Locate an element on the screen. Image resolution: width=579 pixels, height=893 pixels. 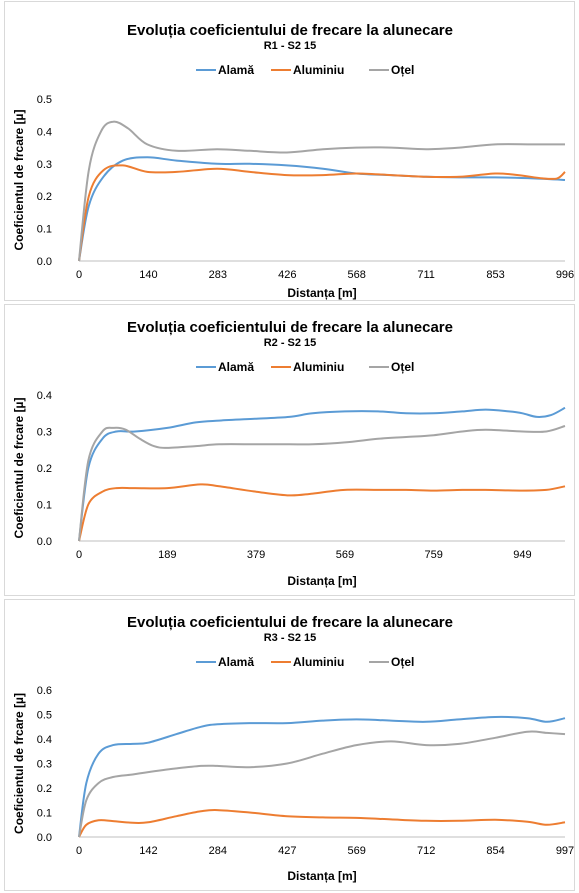
x-tick-label: 189 is located at coordinates (167, 555).